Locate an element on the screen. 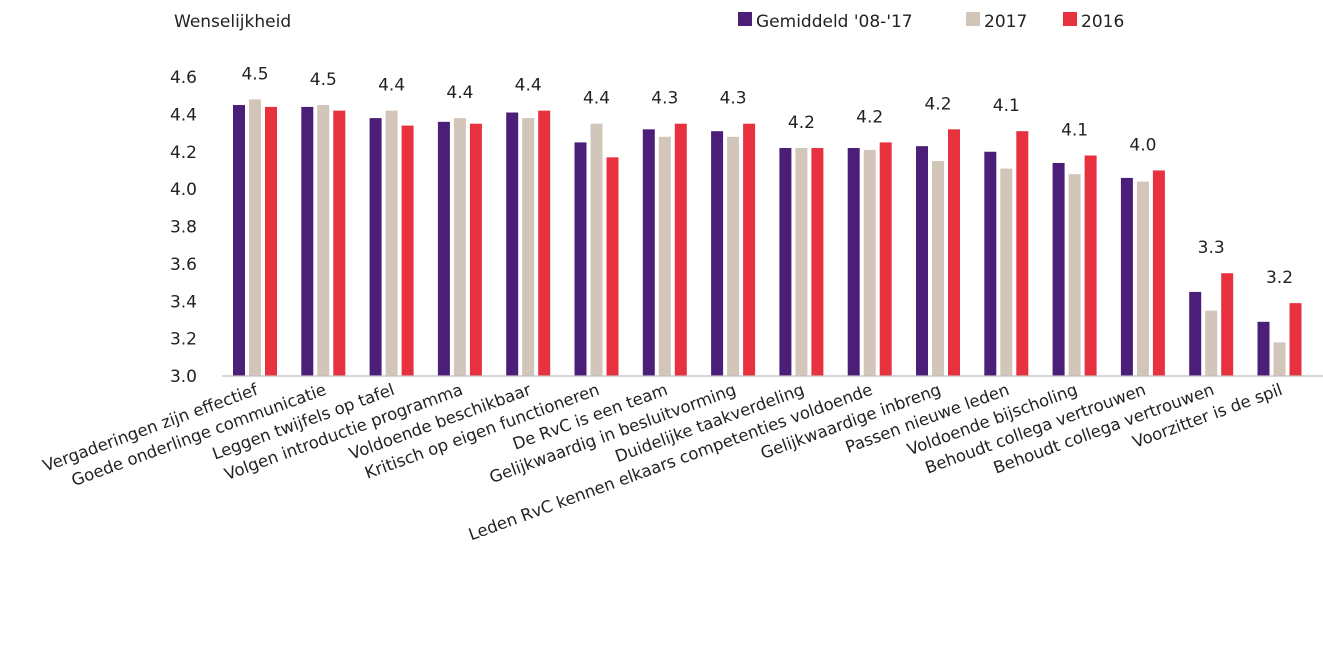 This screenshot has height=655, width=1323. data-label: 4.0 is located at coordinates (1142, 145).